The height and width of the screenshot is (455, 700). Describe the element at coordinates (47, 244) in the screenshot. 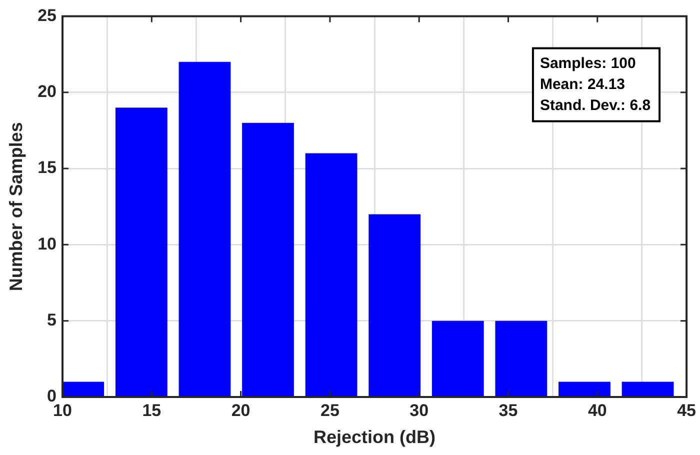

I see `y-tick-label: 10` at that location.